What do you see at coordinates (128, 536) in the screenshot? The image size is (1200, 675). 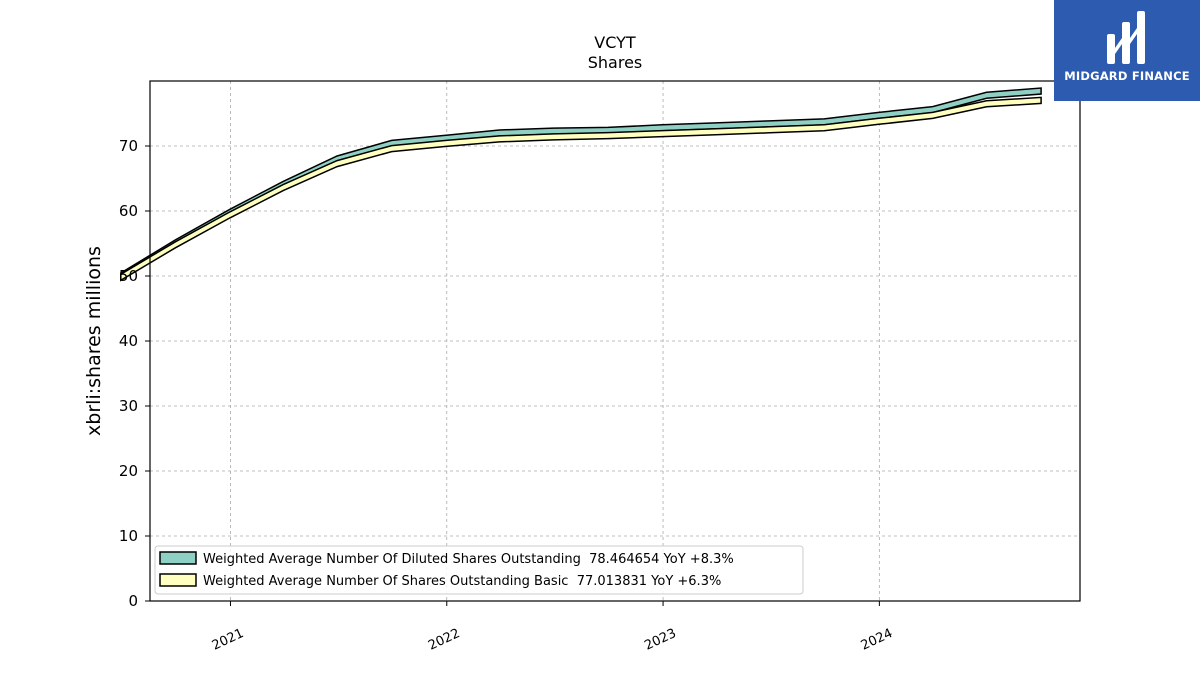 I see `y-tick-label: 10` at bounding box center [128, 536].